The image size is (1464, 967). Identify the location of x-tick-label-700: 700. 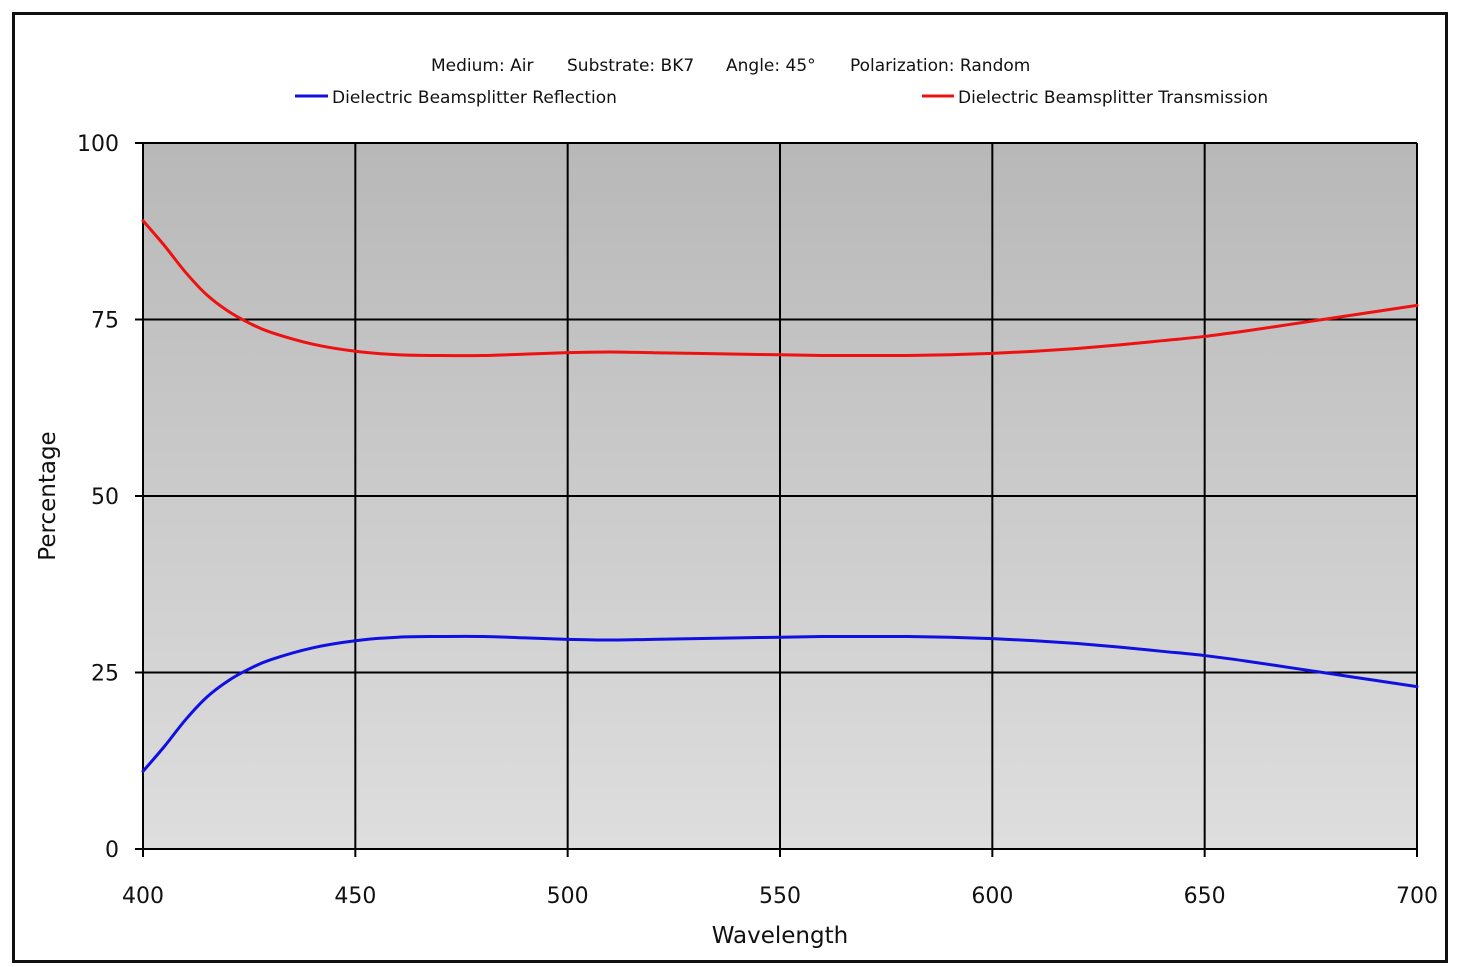
(1417, 896).